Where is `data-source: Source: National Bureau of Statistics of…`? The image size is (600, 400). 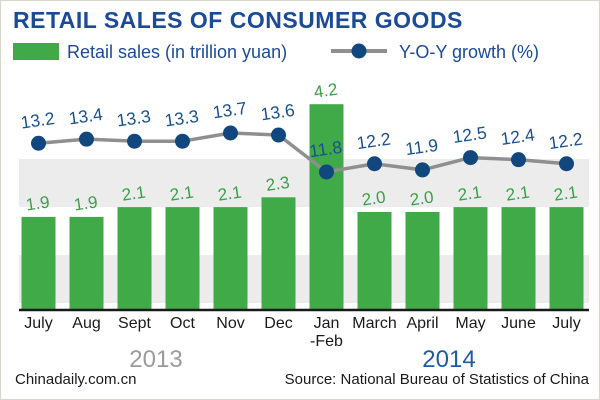 data-source: Source: National Bureau of Statistics of… is located at coordinates (436, 379).